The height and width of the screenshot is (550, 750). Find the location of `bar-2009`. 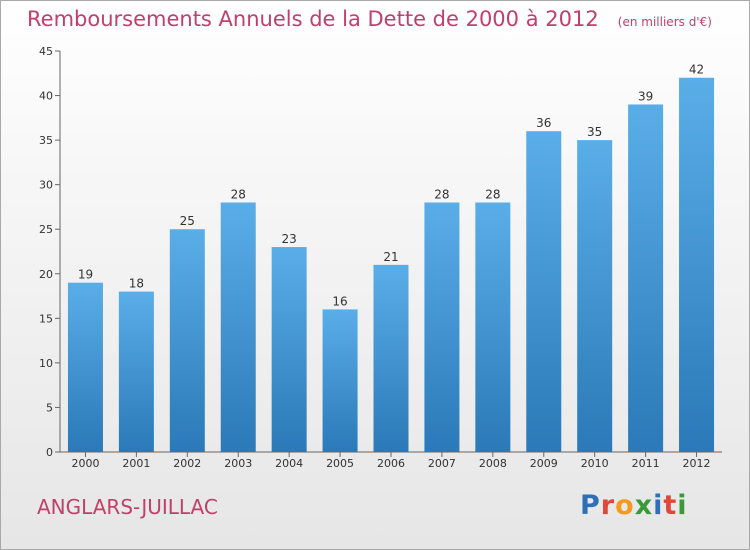

bar-2009 is located at coordinates (544, 291).